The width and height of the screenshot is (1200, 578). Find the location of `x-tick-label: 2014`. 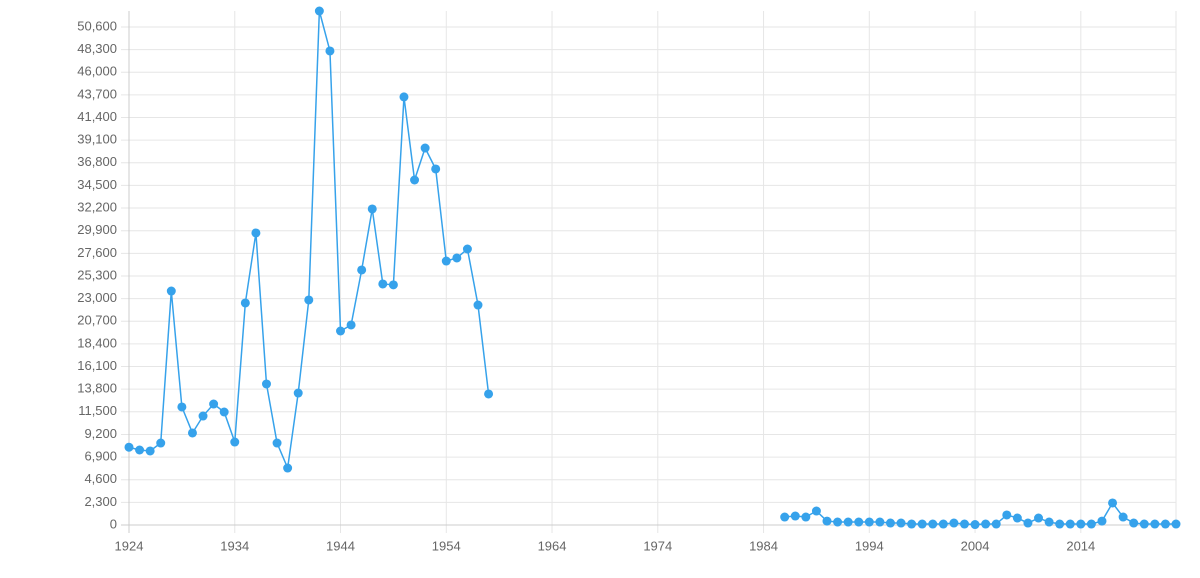

x-tick-label: 2014 is located at coordinates (1080, 545).